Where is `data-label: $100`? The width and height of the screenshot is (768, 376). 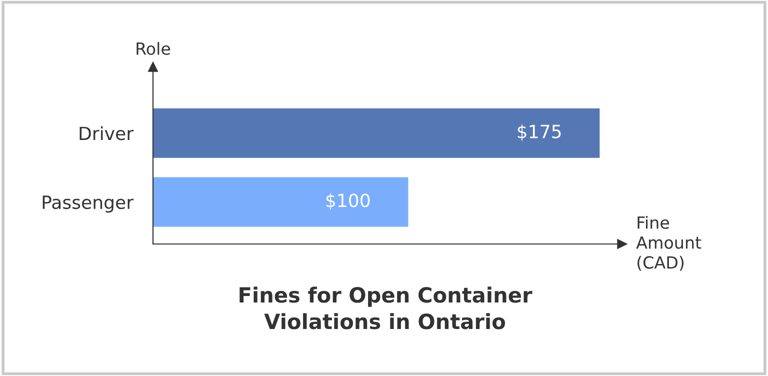
data-label: $100 is located at coordinates (348, 201).